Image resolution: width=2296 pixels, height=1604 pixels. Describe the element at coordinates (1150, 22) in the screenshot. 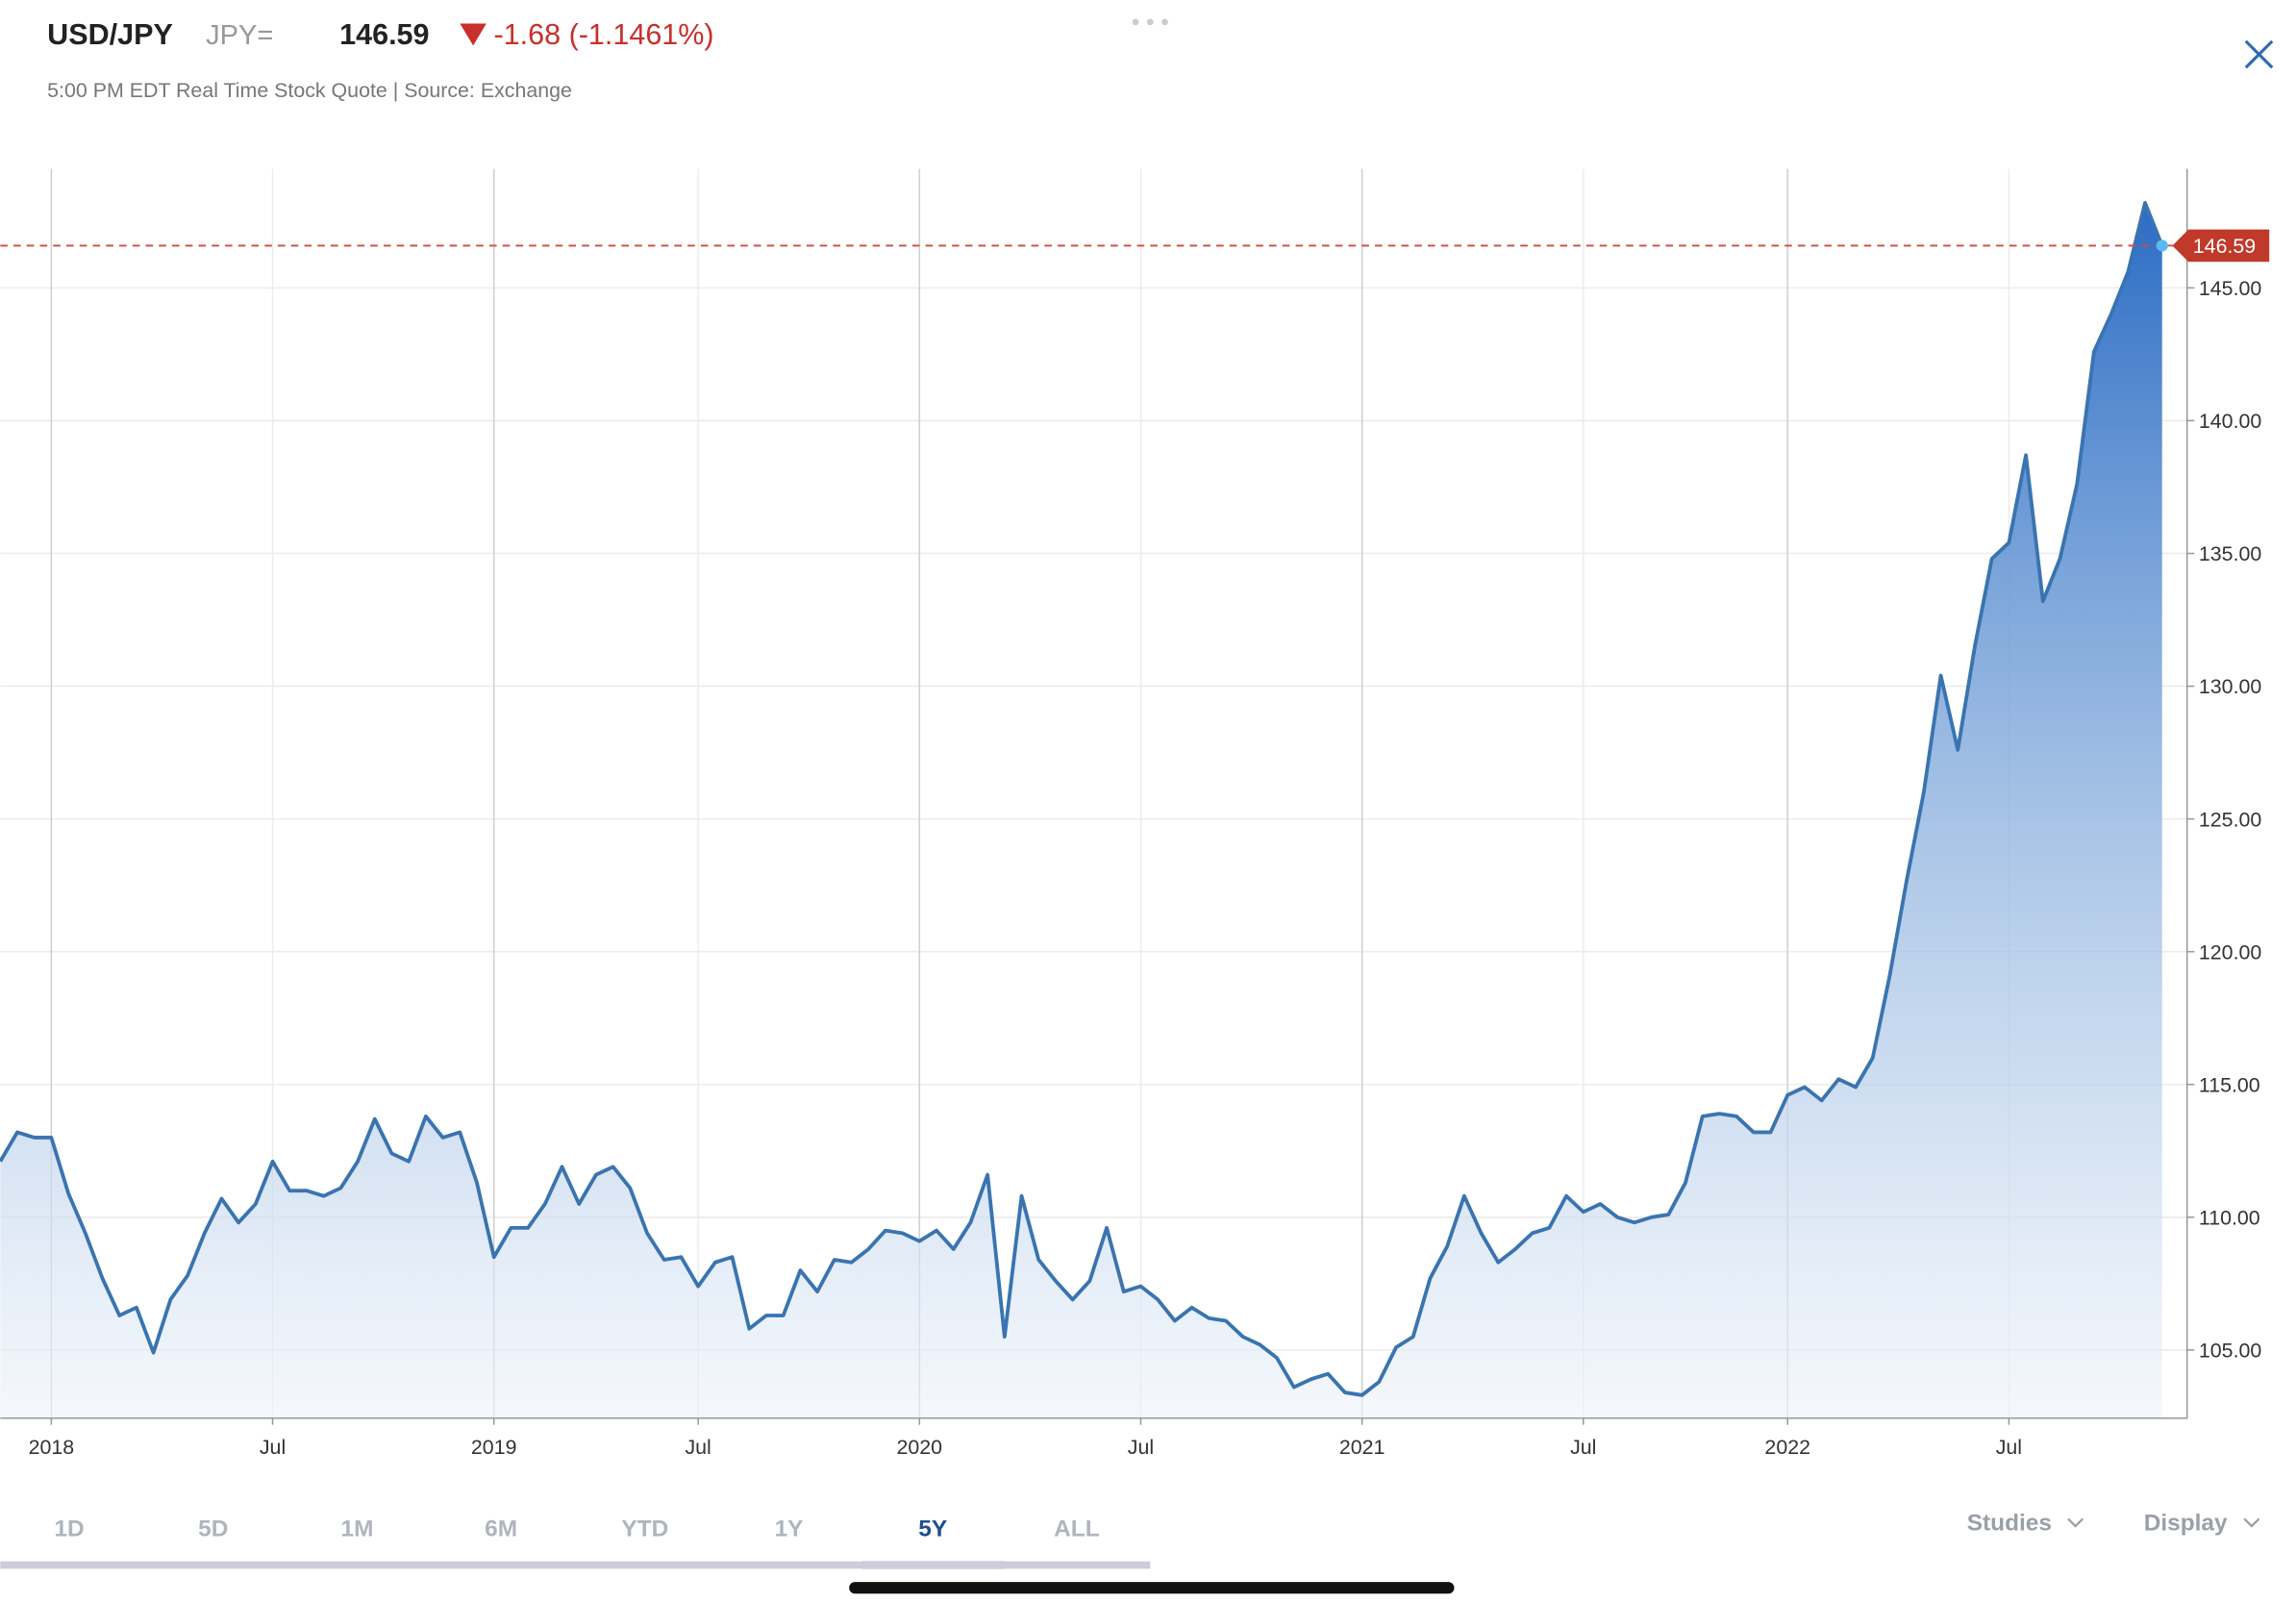

I see `drag-handle` at that location.